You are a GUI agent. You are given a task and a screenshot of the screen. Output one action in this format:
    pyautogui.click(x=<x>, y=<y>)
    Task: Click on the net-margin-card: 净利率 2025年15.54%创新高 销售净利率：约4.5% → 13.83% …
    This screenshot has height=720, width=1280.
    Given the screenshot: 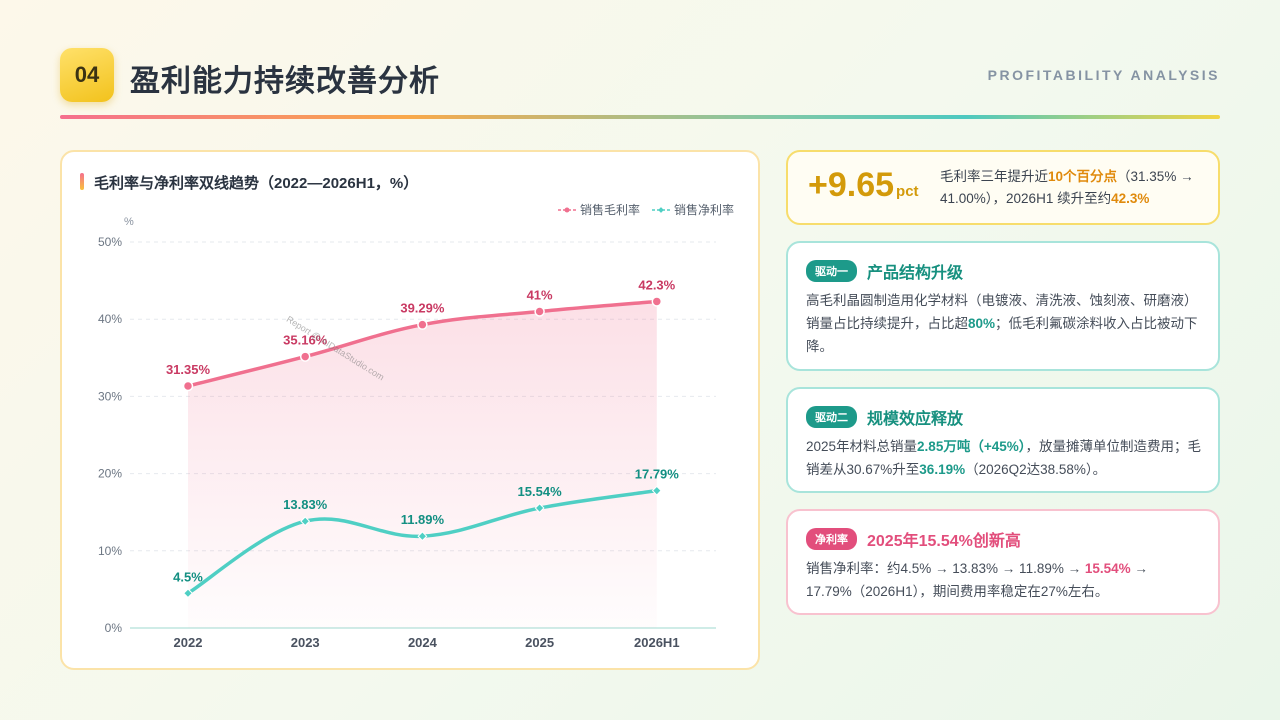 What is the action you would take?
    pyautogui.click(x=1003, y=562)
    